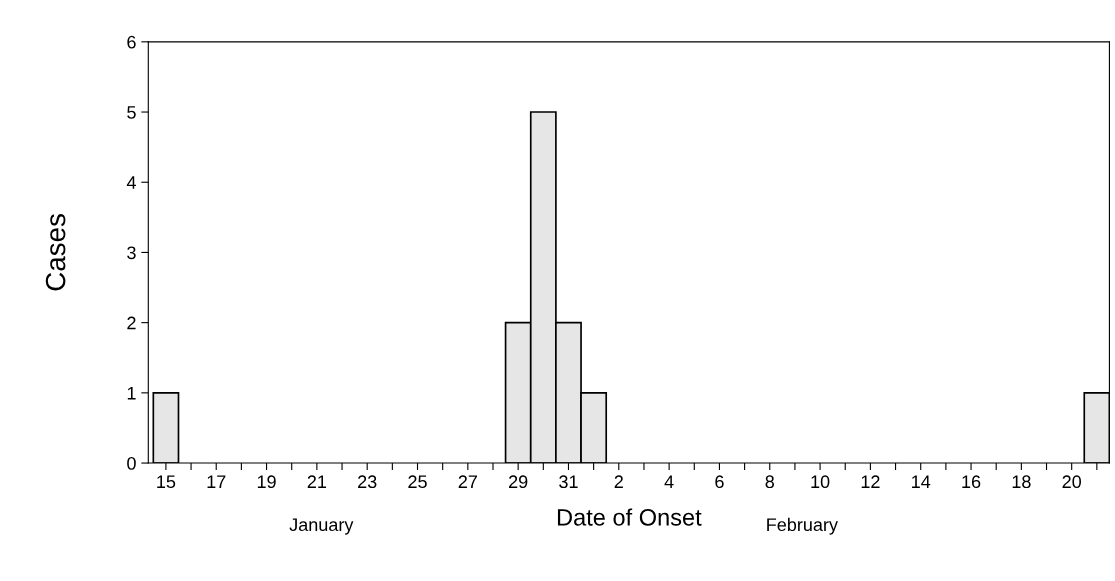 This screenshot has height=581, width=1115. Describe the element at coordinates (131, 463) in the screenshot. I see `y-tick-label: 0` at that location.